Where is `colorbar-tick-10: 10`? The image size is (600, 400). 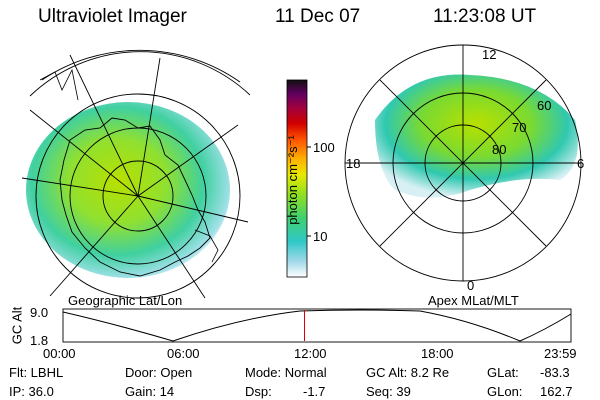
colorbar-tick-10: 10 is located at coordinates (320, 236).